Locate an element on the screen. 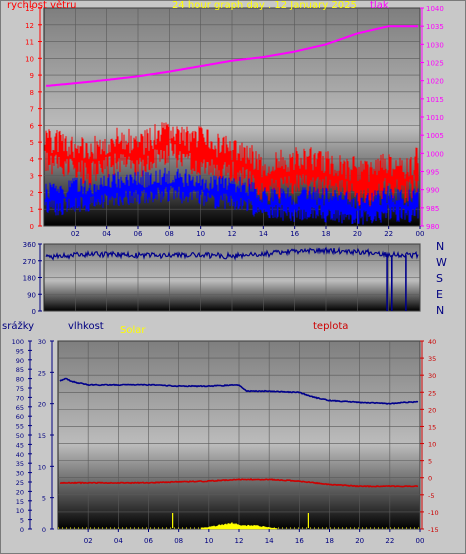 The width and height of the screenshot is (466, 554). wind-tick-label: 0 is located at coordinates (32, 227).